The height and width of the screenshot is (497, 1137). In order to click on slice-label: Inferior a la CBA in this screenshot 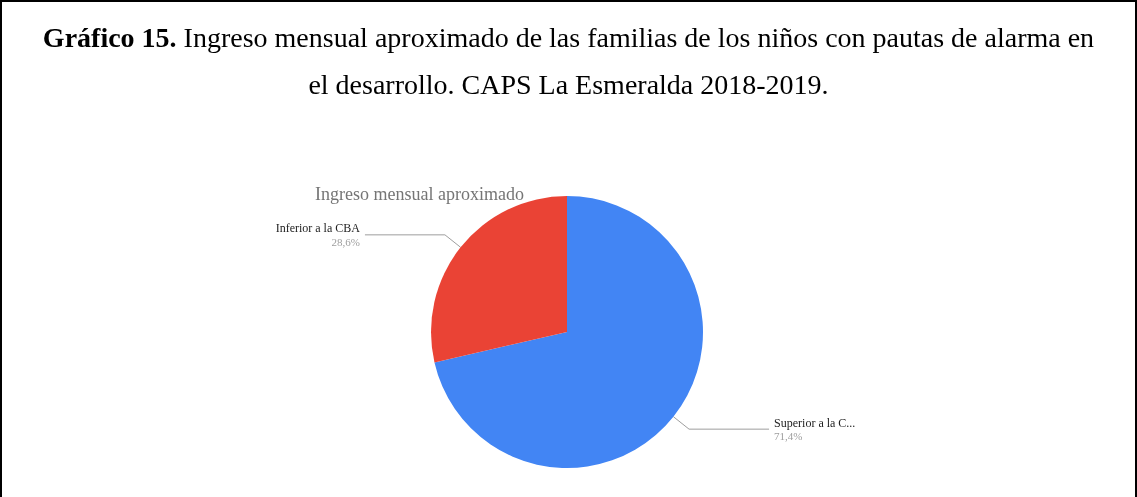, I will do `click(318, 228)`.